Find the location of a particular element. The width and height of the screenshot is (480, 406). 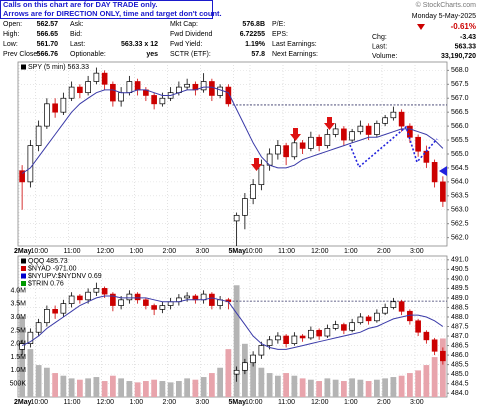

x-tick-label: 10:00 is located at coordinates (254, 402).